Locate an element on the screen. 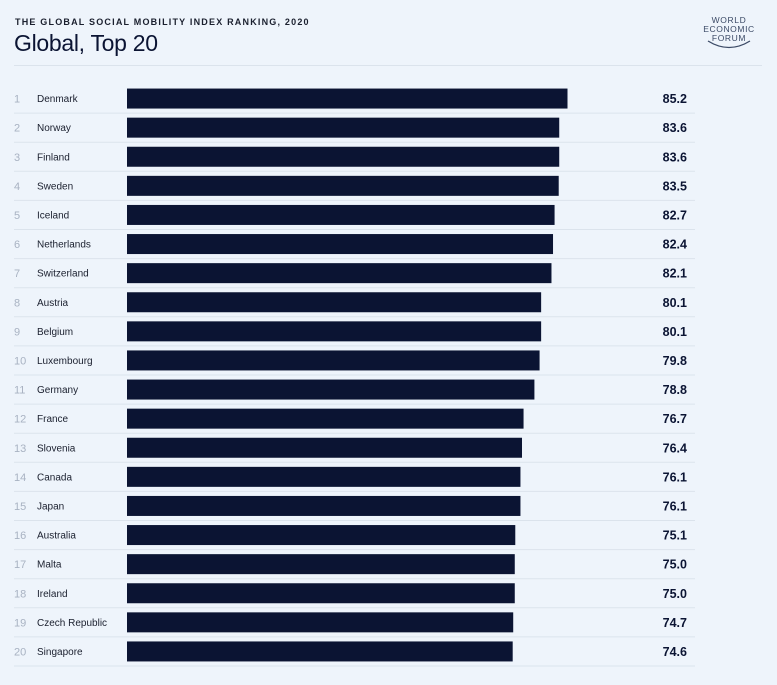 The image size is (777, 685). rank-label: 16 is located at coordinates (20, 536).